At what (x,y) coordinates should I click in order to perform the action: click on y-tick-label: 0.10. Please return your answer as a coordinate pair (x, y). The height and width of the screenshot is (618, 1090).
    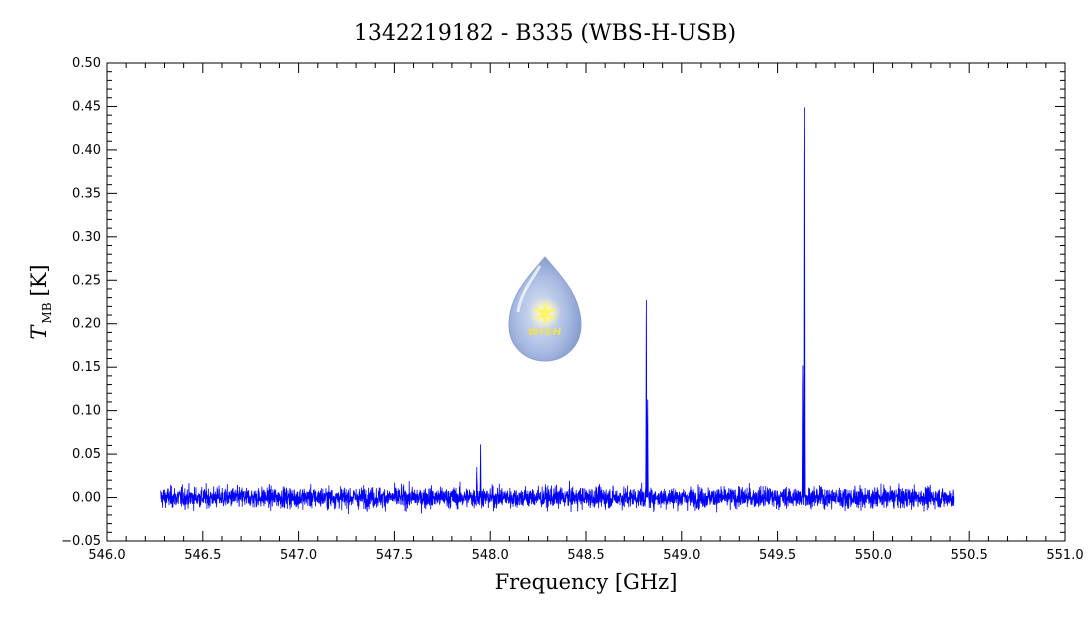
    Looking at the image, I should click on (86, 411).